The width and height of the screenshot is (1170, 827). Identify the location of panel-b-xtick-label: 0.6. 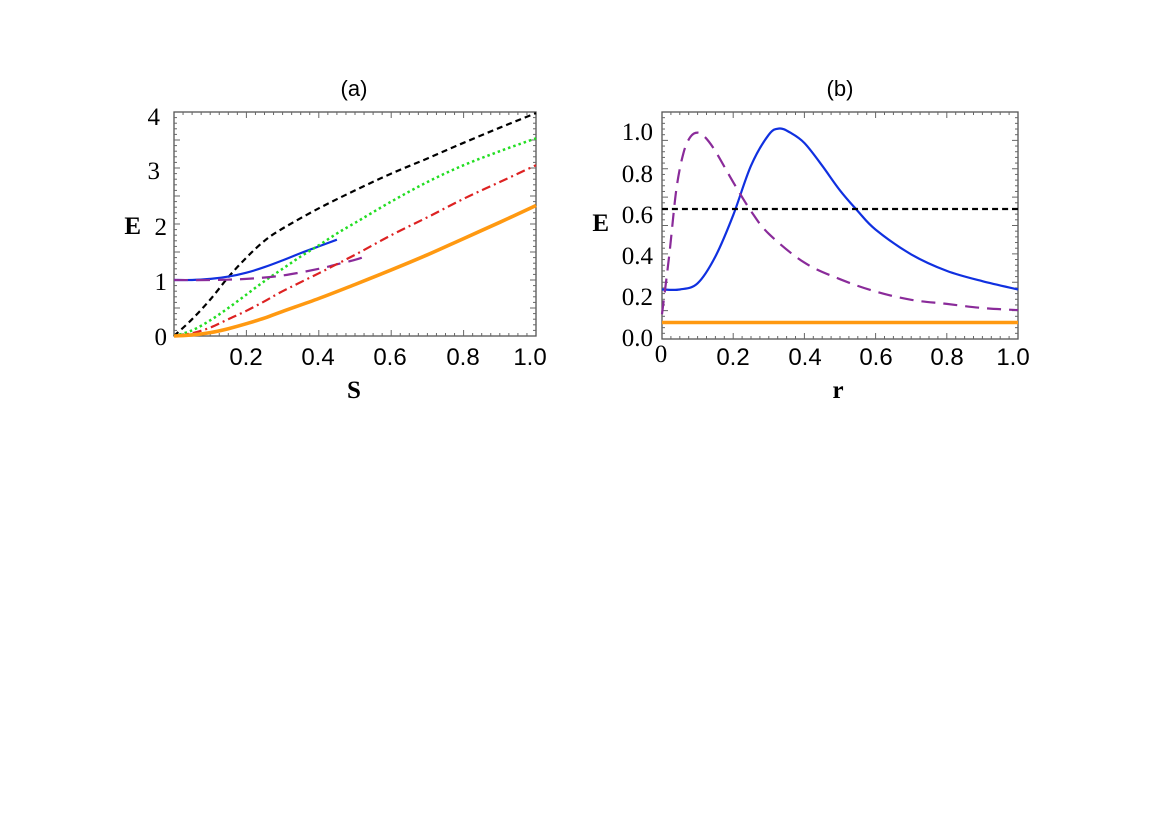
(875, 357).